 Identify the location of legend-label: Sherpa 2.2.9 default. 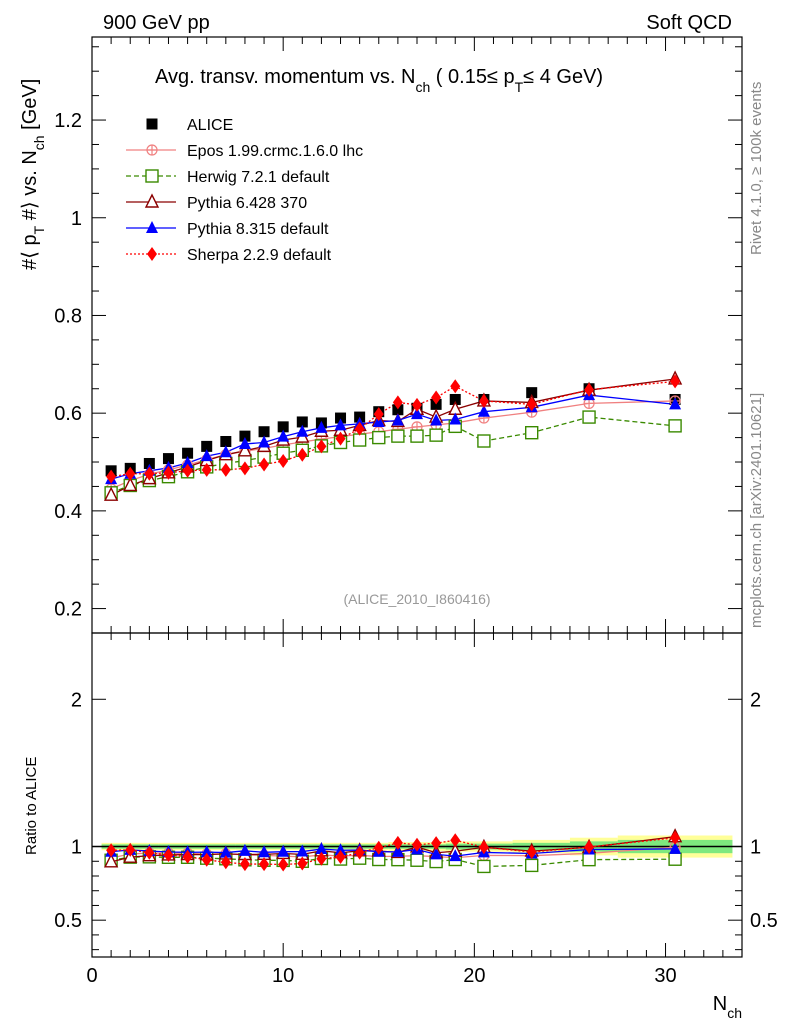
(259, 255).